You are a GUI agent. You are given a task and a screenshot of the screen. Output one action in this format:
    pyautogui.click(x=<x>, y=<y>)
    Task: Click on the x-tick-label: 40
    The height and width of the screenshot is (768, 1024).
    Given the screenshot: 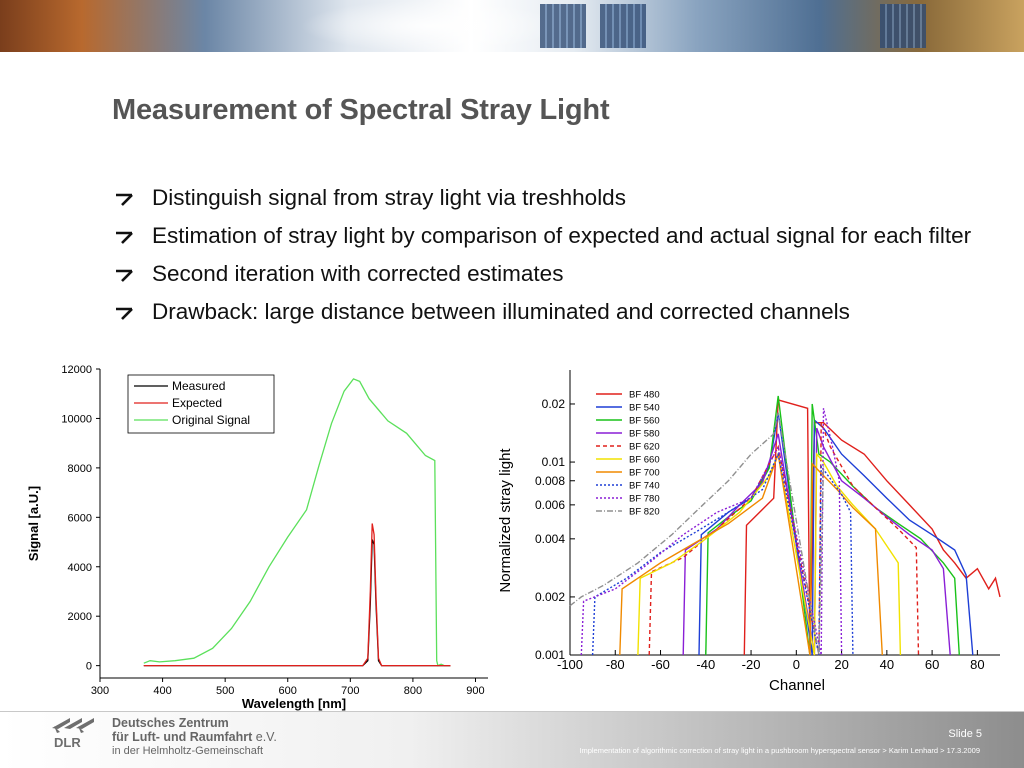 What is the action you would take?
    pyautogui.click(x=887, y=664)
    